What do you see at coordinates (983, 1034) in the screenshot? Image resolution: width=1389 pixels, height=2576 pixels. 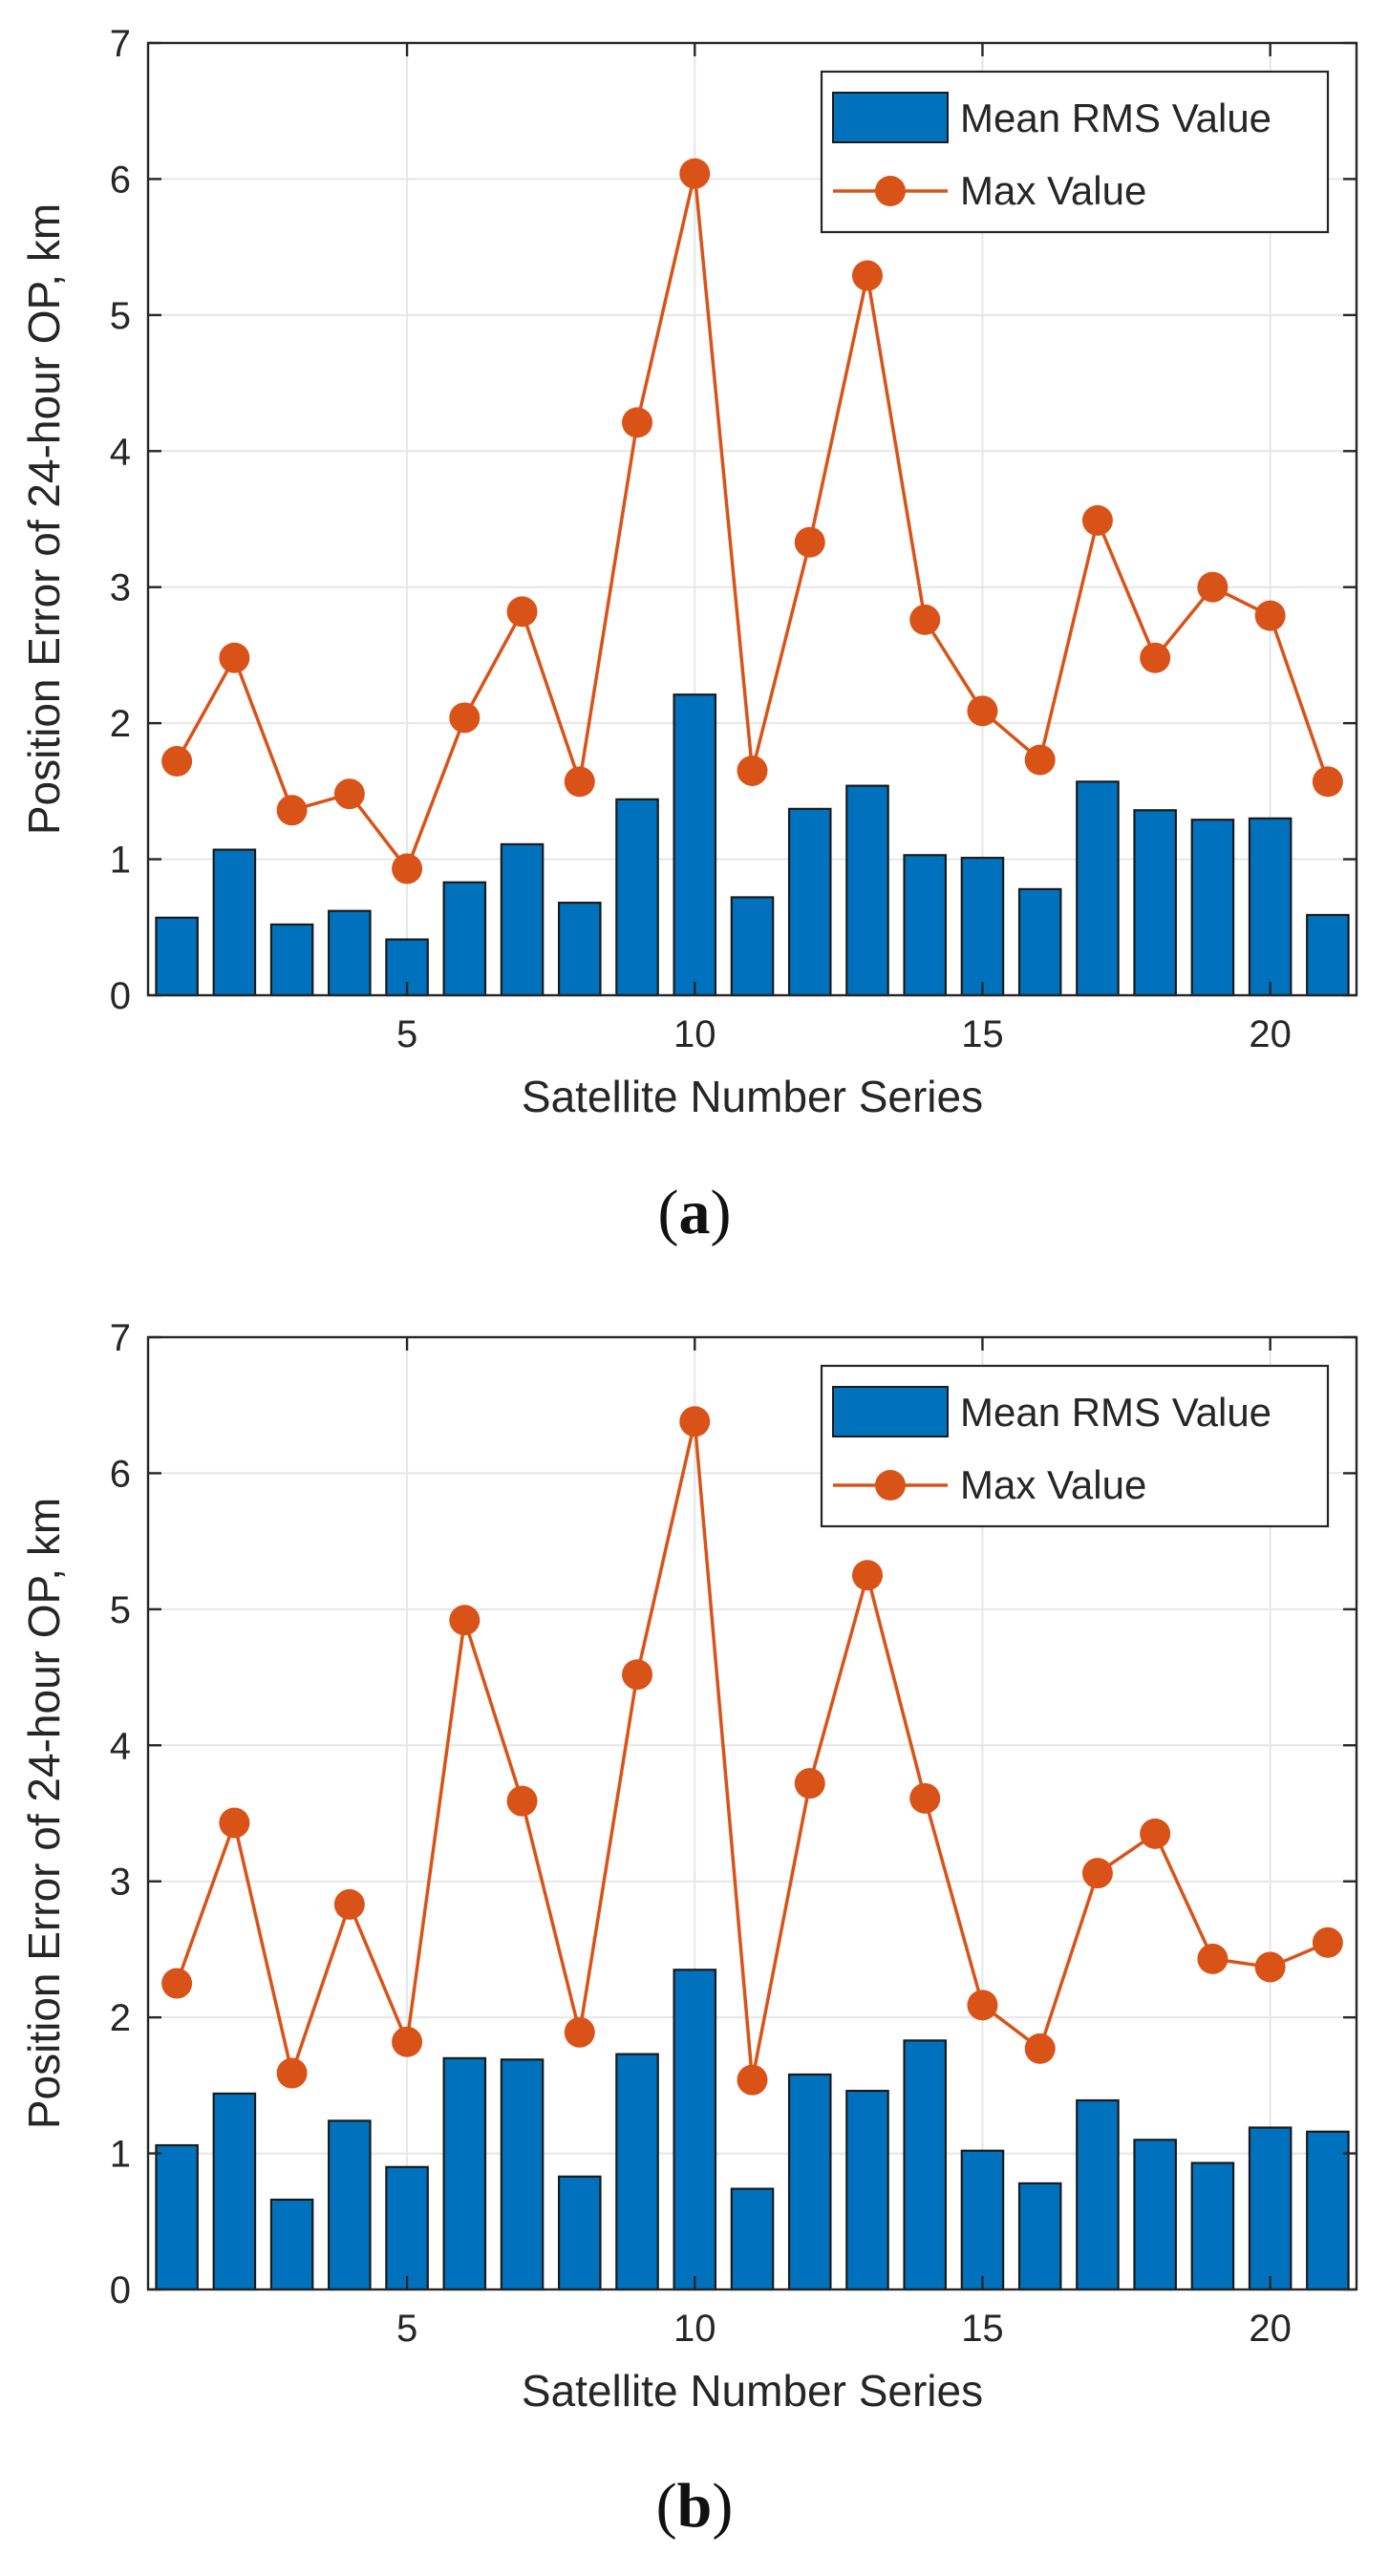 I see `x-tick-label: 15` at bounding box center [983, 1034].